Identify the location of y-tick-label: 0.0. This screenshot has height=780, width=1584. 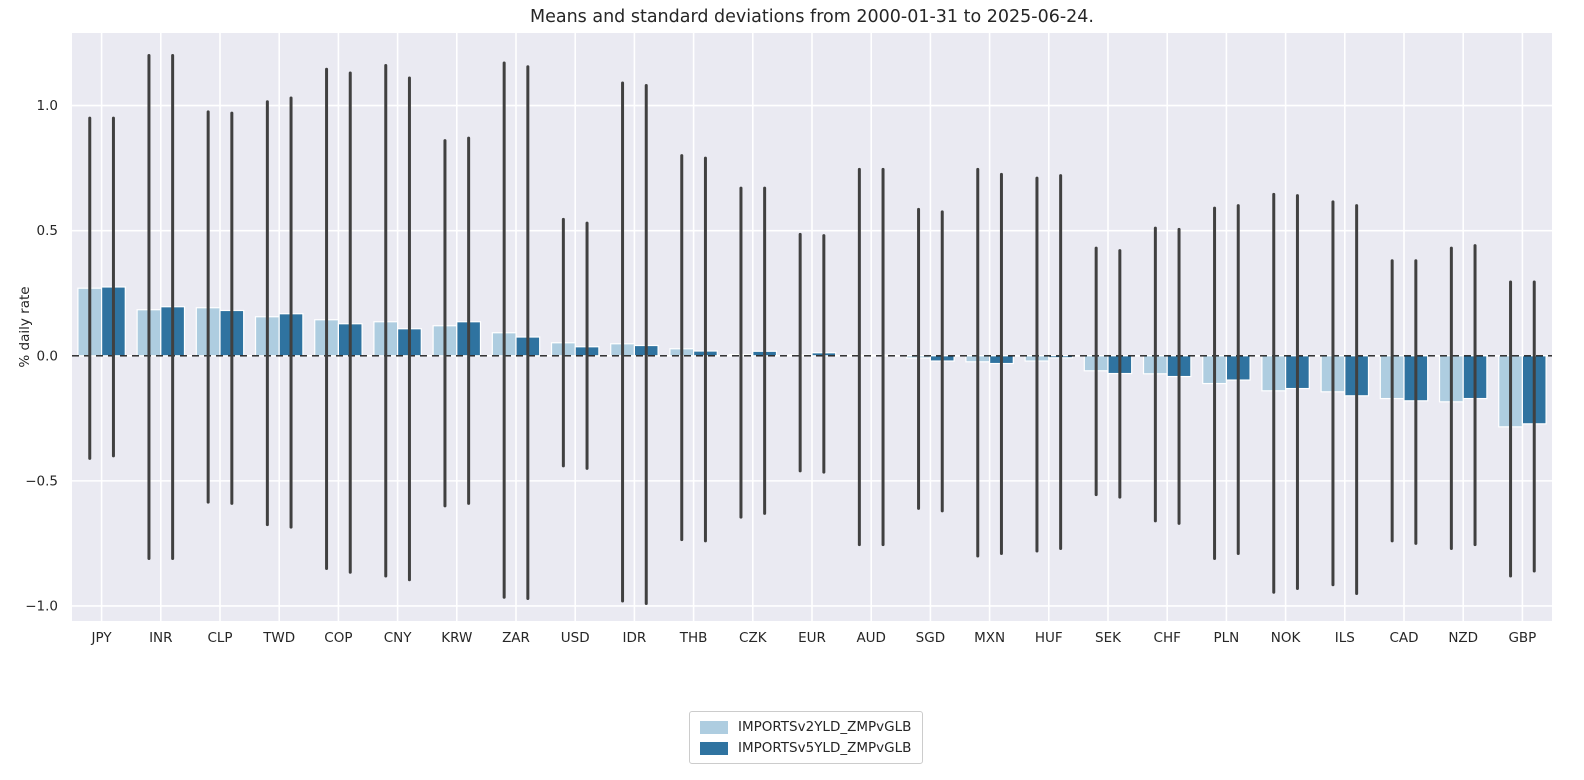
(47, 356).